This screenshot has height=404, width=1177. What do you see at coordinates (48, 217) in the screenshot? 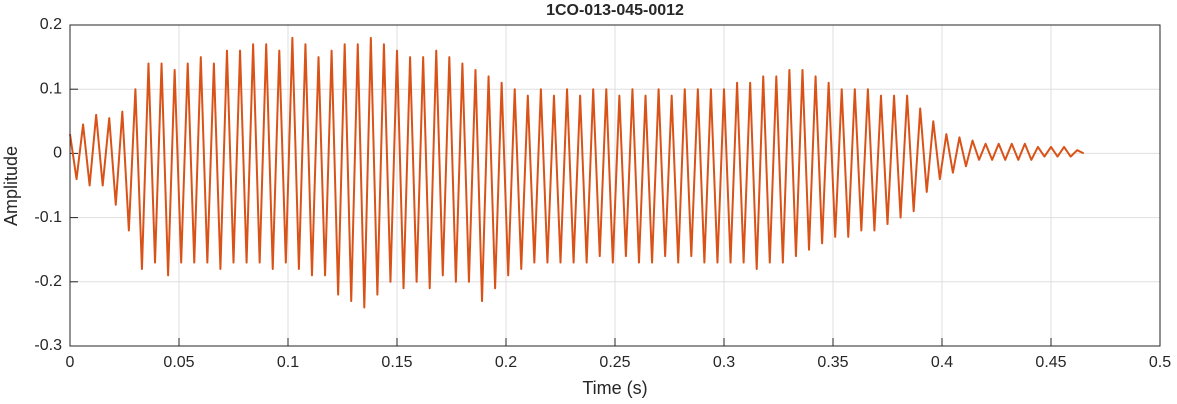
I see `y-tick-label: -0.1` at bounding box center [48, 217].